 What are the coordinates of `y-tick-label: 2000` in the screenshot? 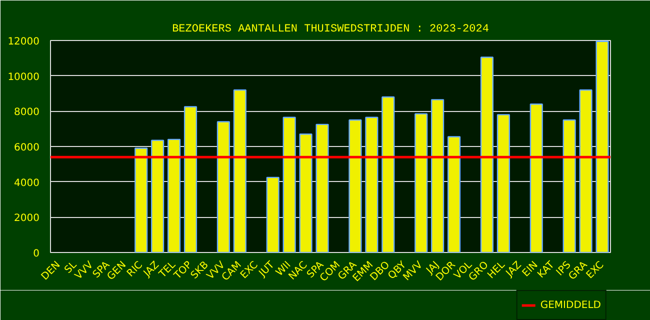 It's located at (27, 218).